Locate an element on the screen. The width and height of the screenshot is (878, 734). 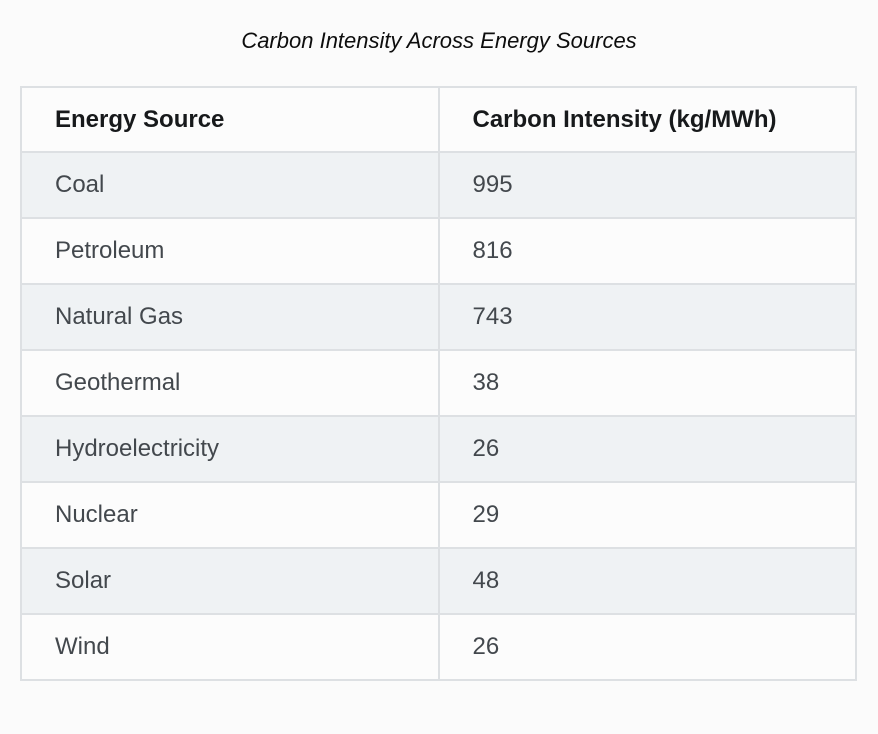
table-row: Natural Gas 743 is located at coordinates (438, 317).